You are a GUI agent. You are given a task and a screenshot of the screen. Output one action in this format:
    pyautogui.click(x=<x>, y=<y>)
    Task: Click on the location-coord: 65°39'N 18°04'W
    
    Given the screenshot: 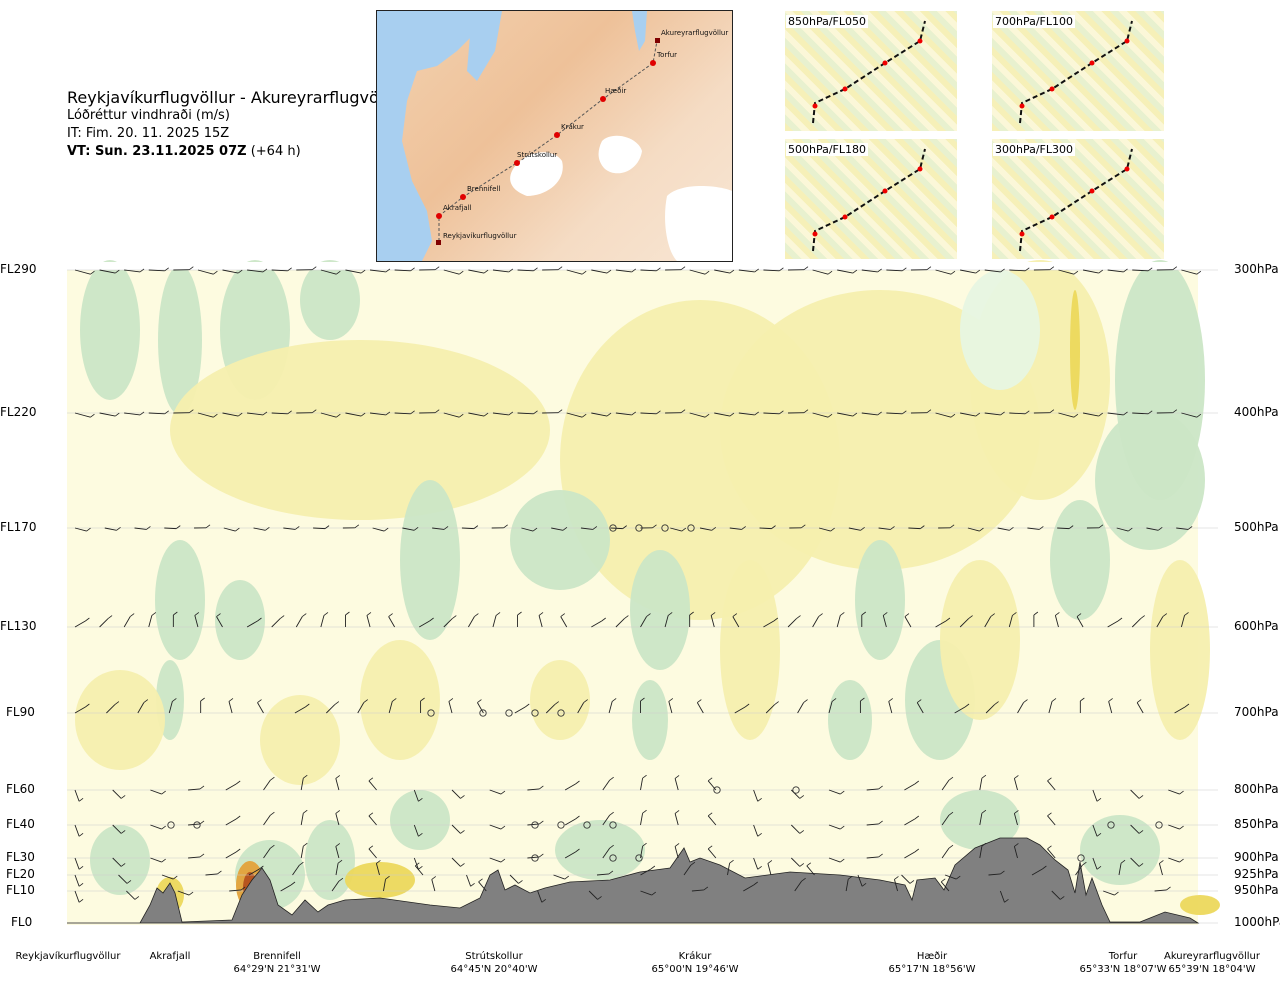 What is the action you would take?
    pyautogui.click(x=1212, y=969)
    